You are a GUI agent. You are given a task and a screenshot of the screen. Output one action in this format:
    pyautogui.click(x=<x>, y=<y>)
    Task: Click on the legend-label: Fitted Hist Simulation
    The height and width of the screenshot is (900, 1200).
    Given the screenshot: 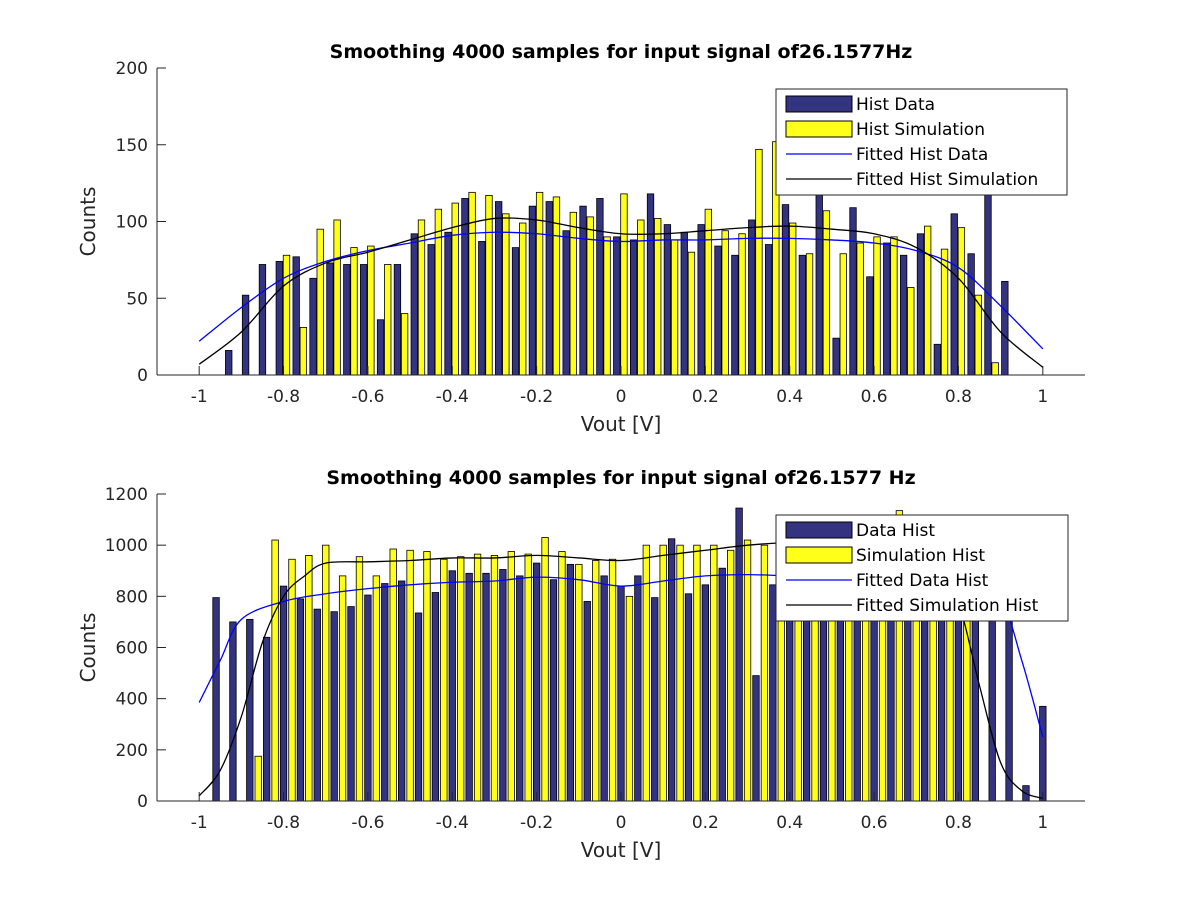 What is the action you would take?
    pyautogui.click(x=947, y=180)
    